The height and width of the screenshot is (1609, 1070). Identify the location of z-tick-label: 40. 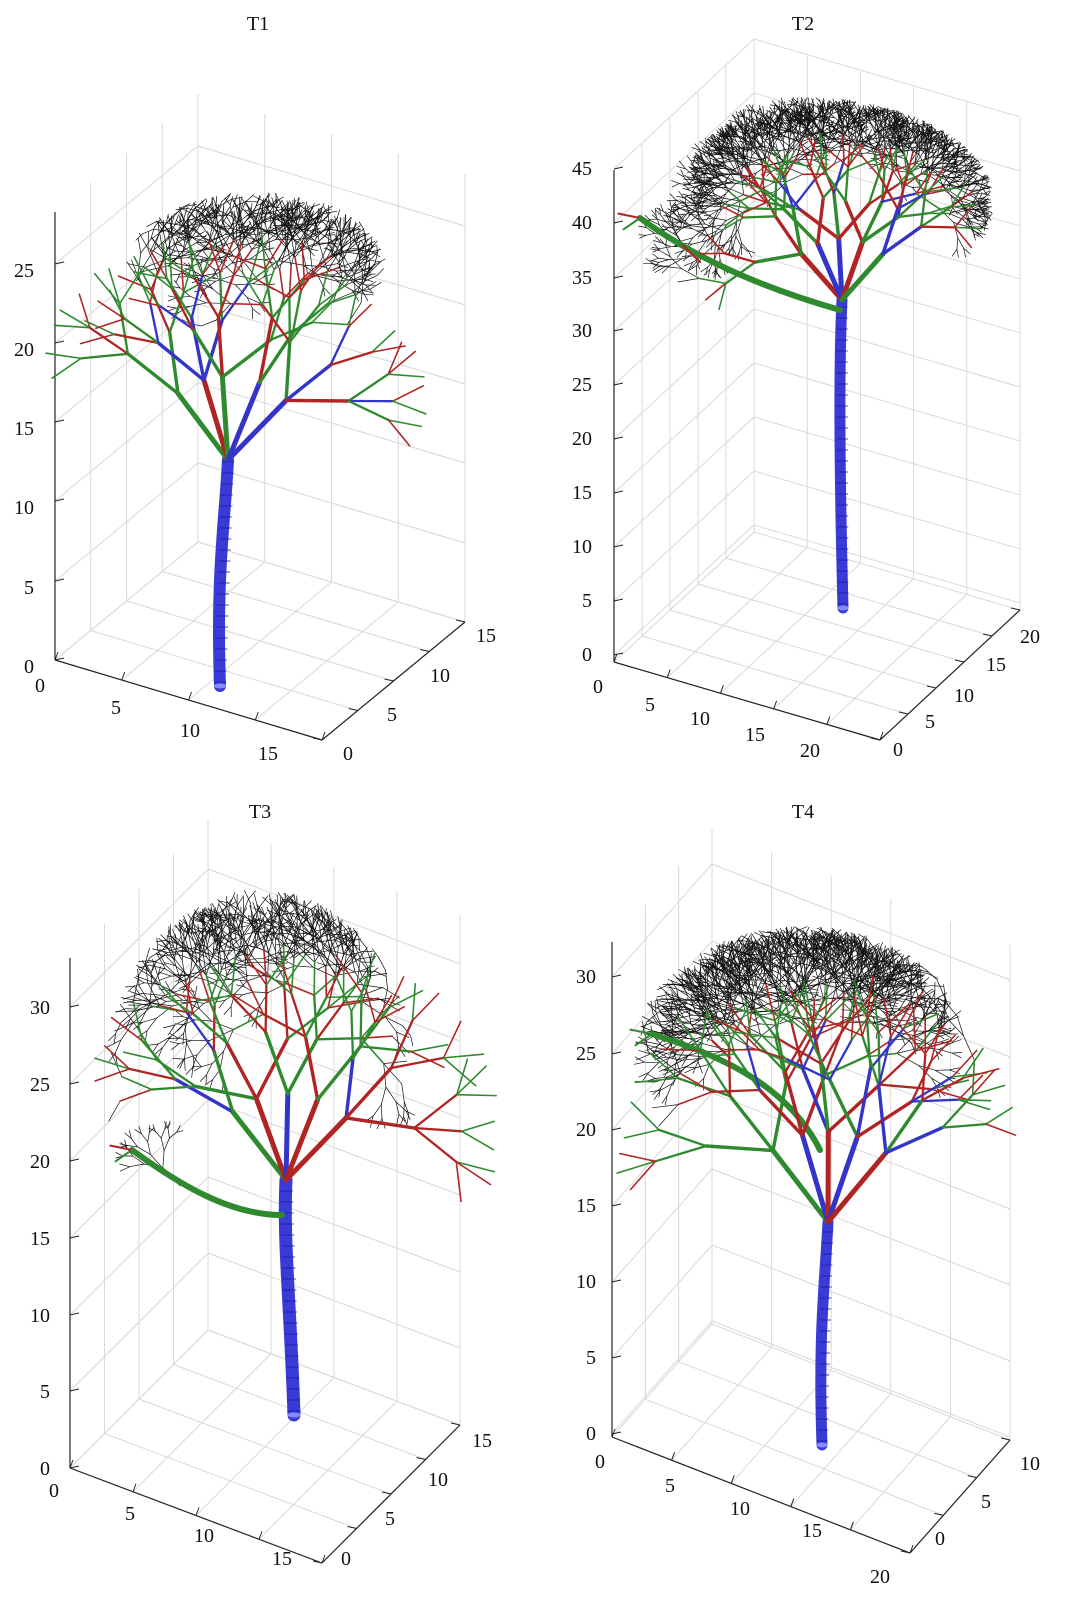
(582, 223).